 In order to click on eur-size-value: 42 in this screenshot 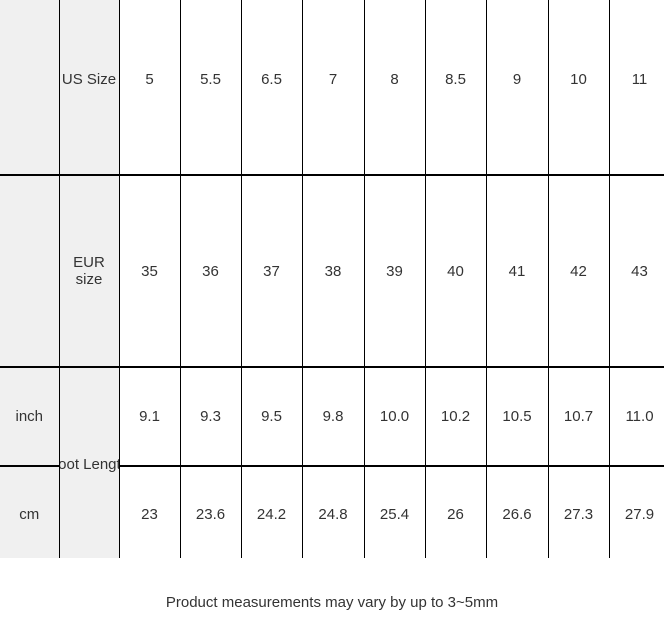, I will do `click(579, 271)`.